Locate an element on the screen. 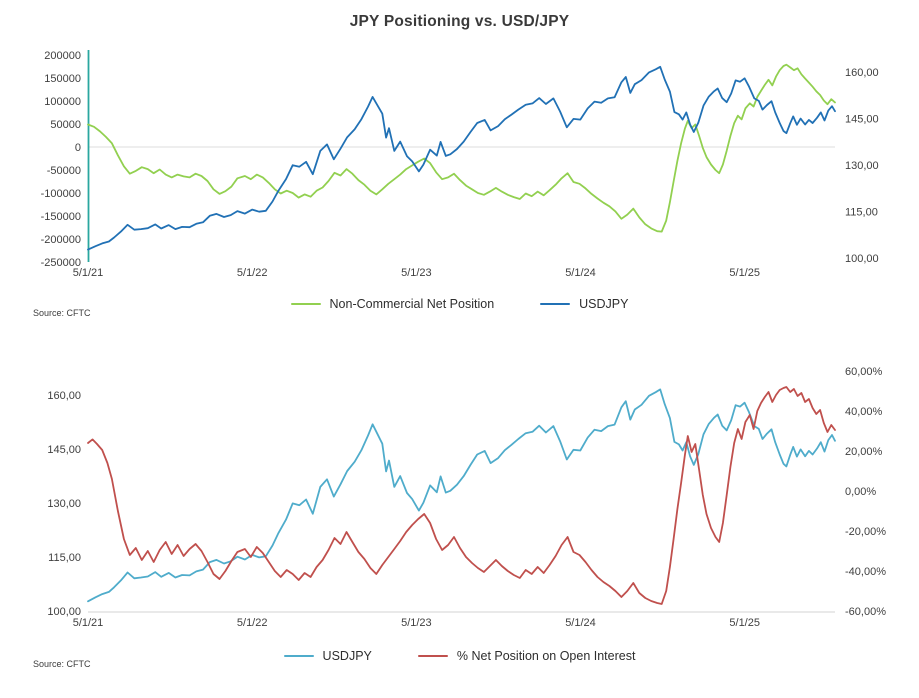 This screenshot has height=698, width=919. page-title: JPY Positioning vs. USD/JPY is located at coordinates (459, 21).